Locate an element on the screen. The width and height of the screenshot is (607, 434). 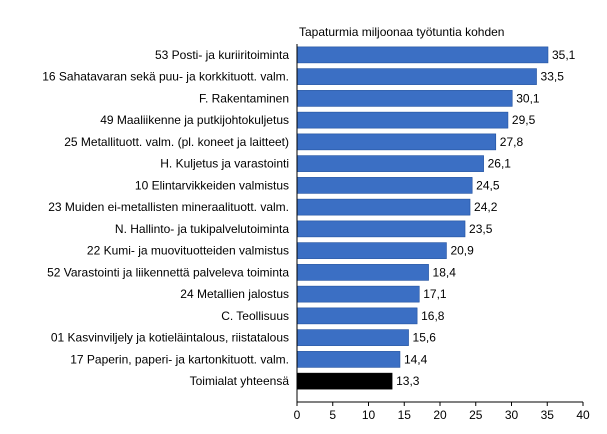
value-label-14: 15,6 is located at coordinates (425, 338).